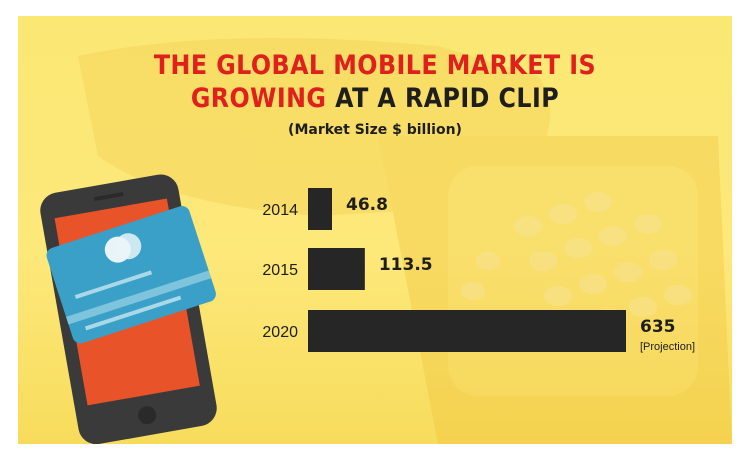  I want to click on year-label-2014: 2014, so click(280, 210).